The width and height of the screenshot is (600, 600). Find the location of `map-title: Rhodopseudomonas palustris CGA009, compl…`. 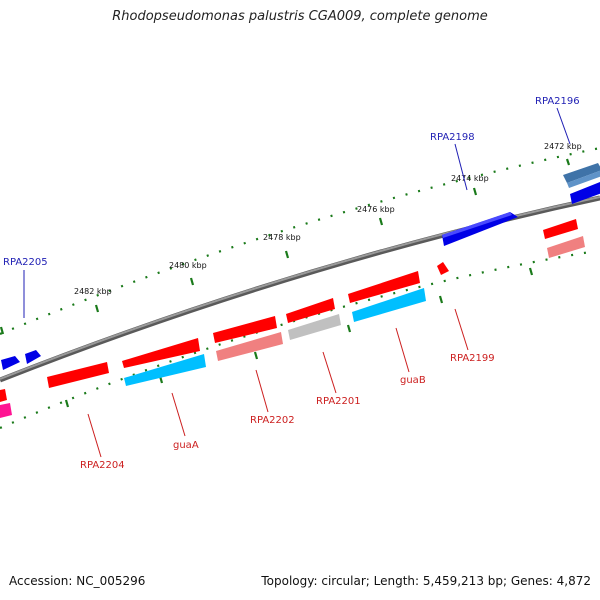

map-title: Rhodopseudomonas palustris CGA009, compl… is located at coordinates (300, 16).